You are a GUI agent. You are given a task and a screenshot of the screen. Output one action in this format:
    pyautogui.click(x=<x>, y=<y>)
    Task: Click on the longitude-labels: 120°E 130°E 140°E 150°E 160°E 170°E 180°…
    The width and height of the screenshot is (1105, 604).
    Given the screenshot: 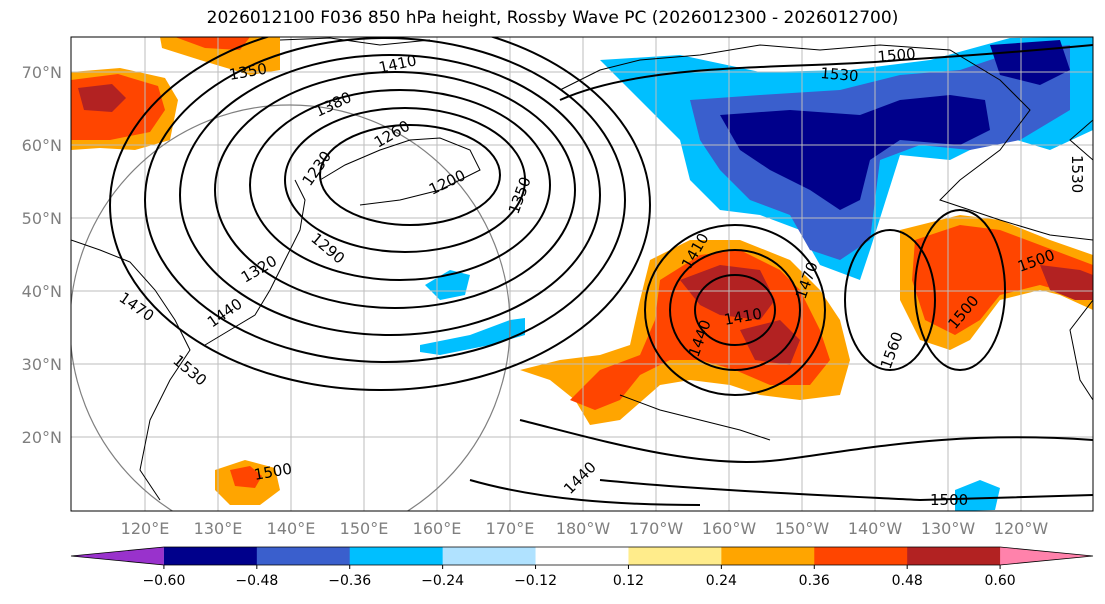 What is the action you would take?
    pyautogui.click(x=585, y=528)
    